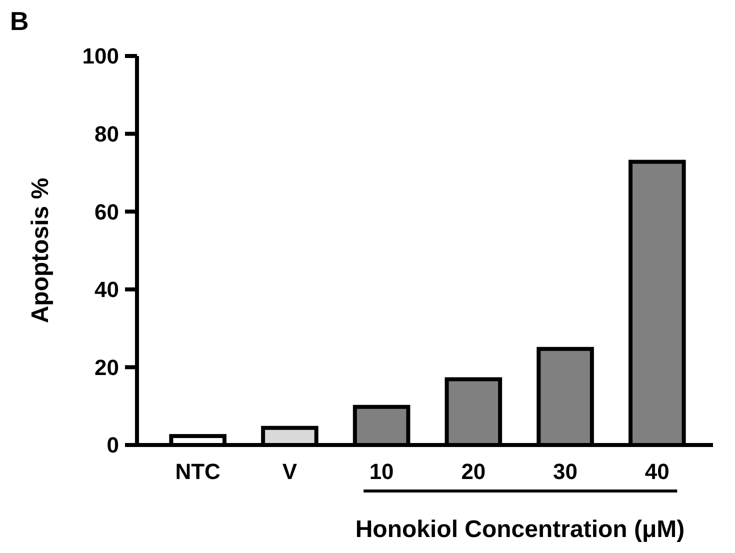 This screenshot has width=735, height=553. What do you see at coordinates (520, 529) in the screenshot?
I see `x-axis-title: Honokiol Concentration (μM)` at bounding box center [520, 529].